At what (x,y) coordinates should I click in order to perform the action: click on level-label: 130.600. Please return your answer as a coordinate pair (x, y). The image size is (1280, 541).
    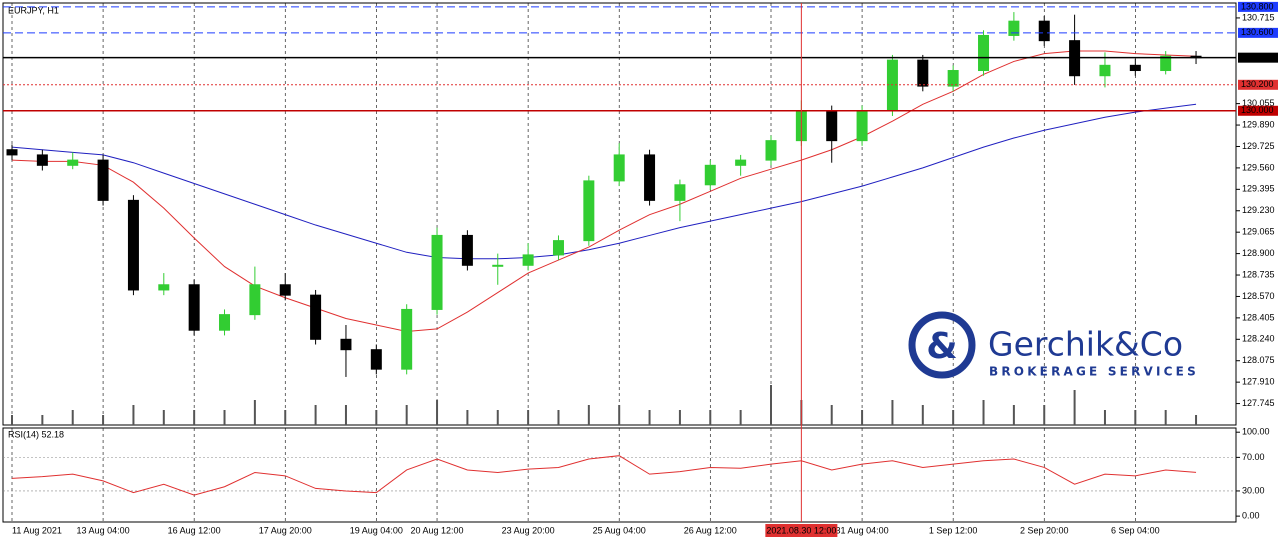
    Looking at the image, I should click on (1257, 32).